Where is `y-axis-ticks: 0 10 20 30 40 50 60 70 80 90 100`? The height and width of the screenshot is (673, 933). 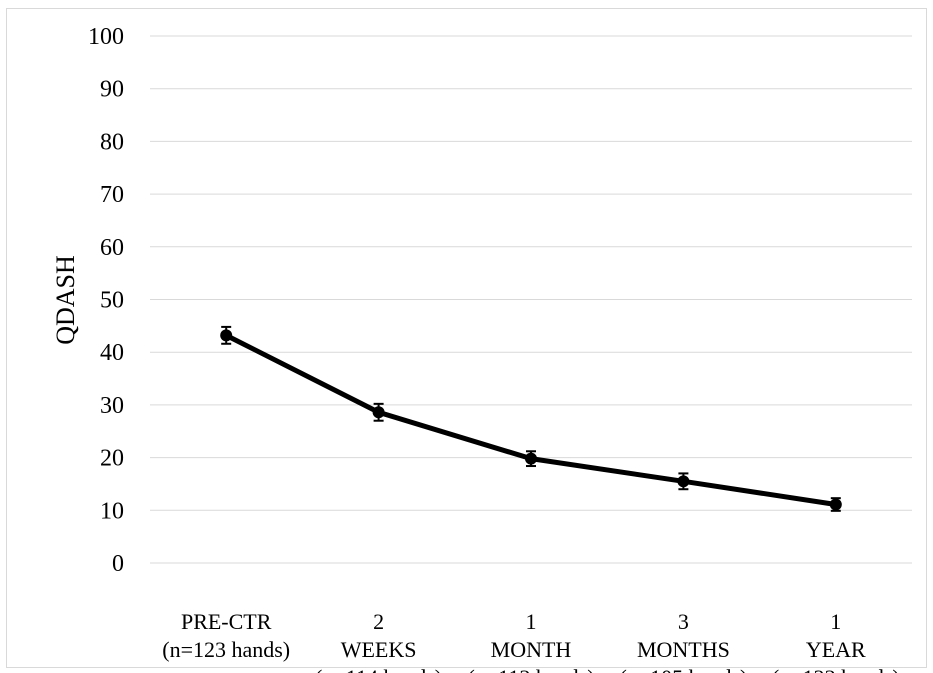
y-axis-ticks: 0 10 20 30 40 50 60 70 80 90 100 is located at coordinates (106, 300).